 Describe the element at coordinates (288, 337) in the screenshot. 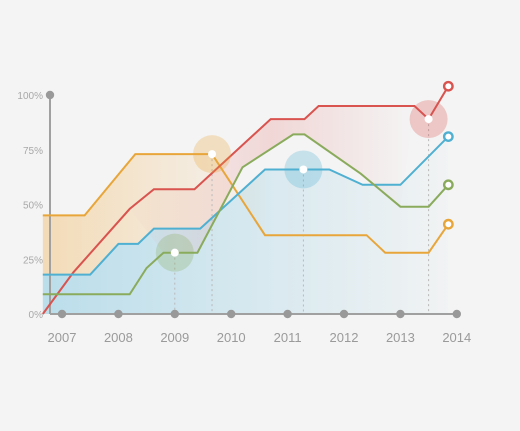

I see `x-tick-label-2011: 2011` at that location.